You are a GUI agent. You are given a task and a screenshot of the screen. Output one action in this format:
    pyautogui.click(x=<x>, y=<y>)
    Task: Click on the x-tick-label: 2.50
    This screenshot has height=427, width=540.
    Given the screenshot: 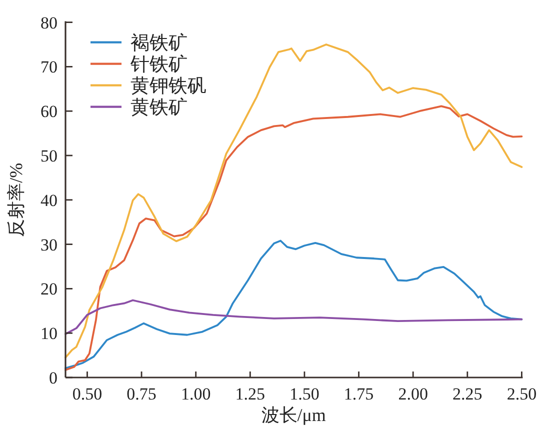 What is the action you would take?
    pyautogui.click(x=521, y=394)
    